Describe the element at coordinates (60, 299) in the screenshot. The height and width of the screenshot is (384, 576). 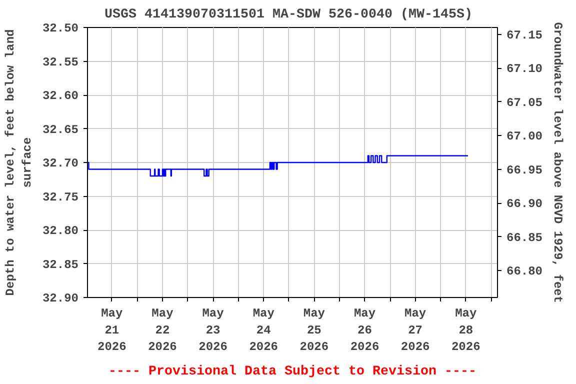
I see `y-tick-label: 32.90` at that location.